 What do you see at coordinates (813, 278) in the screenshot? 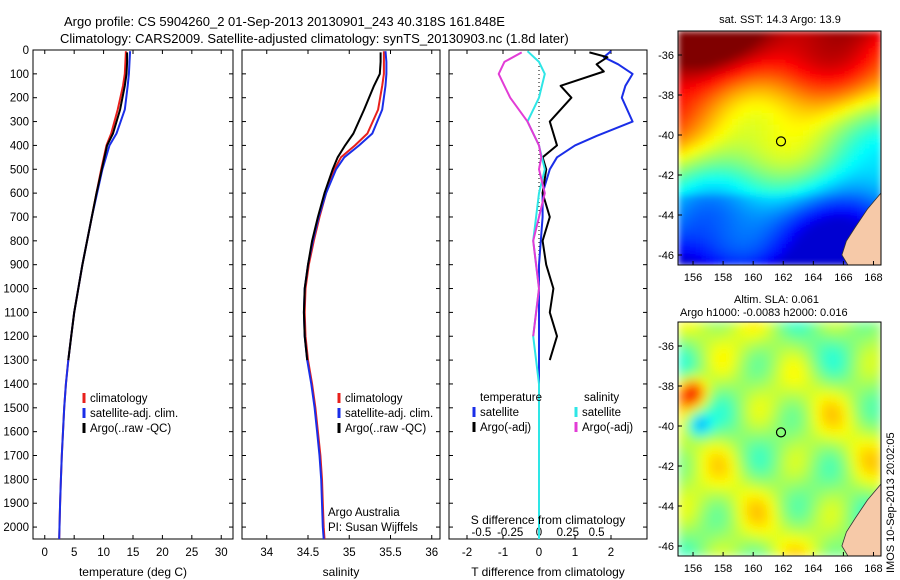
I see `x-tick-label: 164` at bounding box center [813, 278].